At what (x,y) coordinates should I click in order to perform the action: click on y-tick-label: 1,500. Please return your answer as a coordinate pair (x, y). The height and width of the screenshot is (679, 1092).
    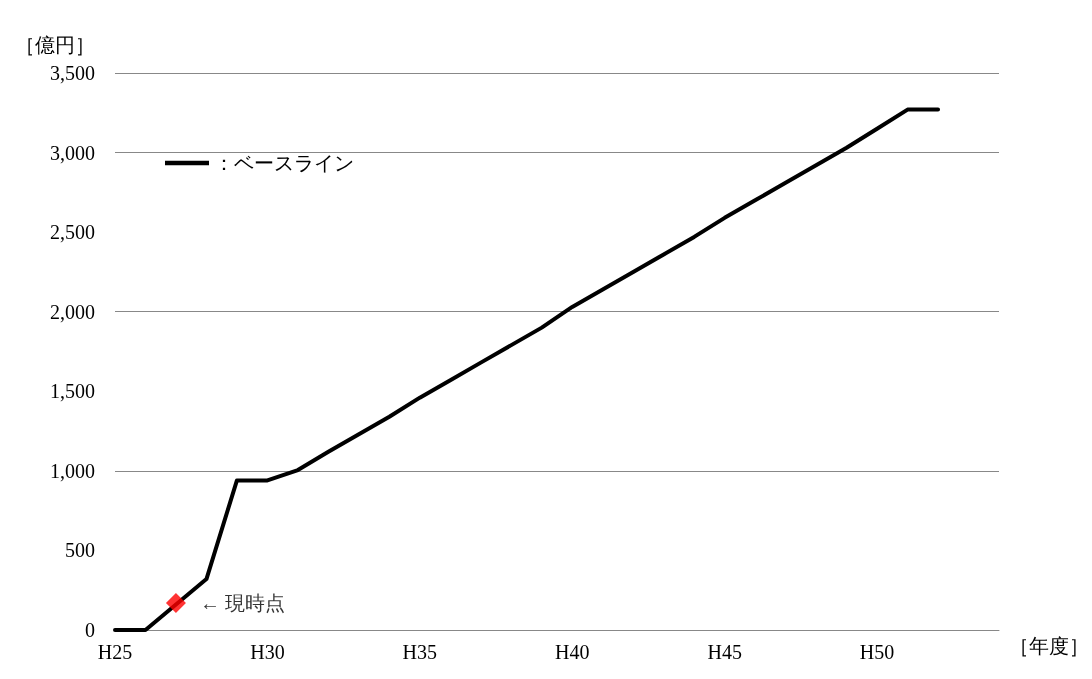
    Looking at the image, I should click on (72, 391).